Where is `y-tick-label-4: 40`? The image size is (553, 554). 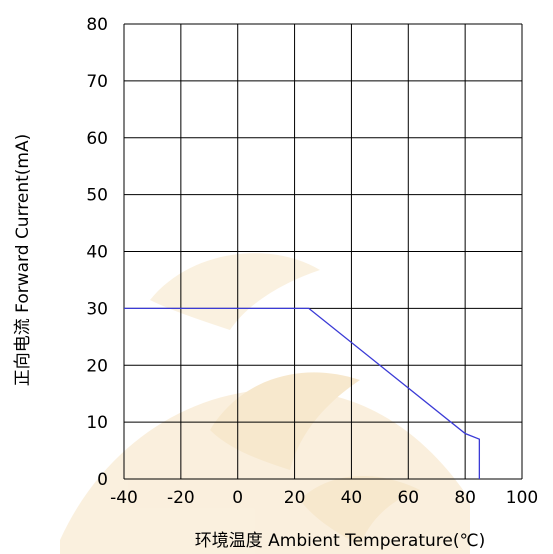
y-tick-label-4: 40 is located at coordinates (97, 253).